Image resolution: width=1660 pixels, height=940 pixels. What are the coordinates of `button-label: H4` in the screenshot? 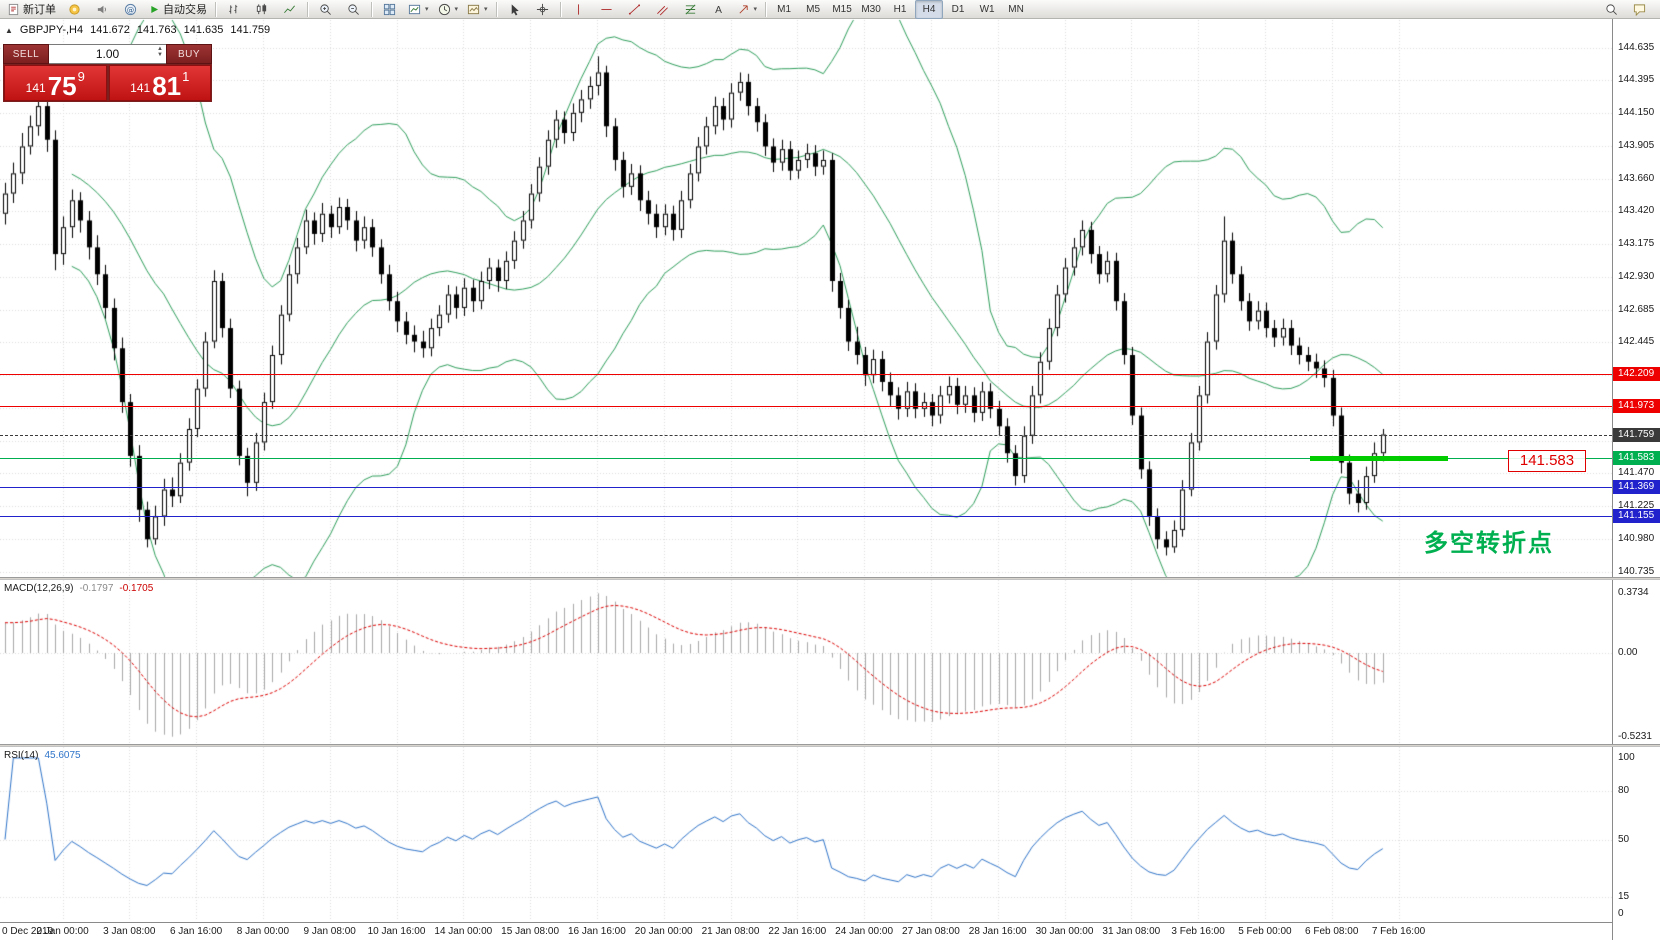 It's located at (929, 9).